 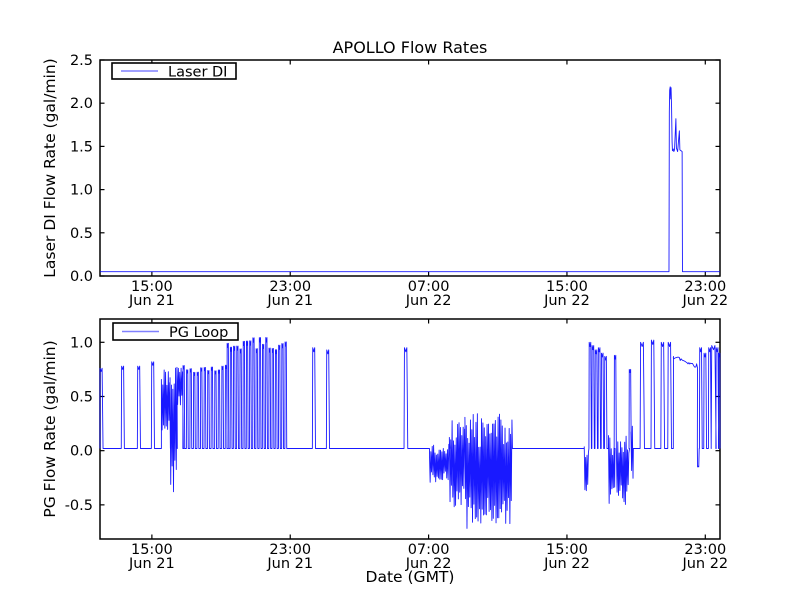 I want to click on pg-loop-legend-label: PG Loop, so click(x=198, y=333).